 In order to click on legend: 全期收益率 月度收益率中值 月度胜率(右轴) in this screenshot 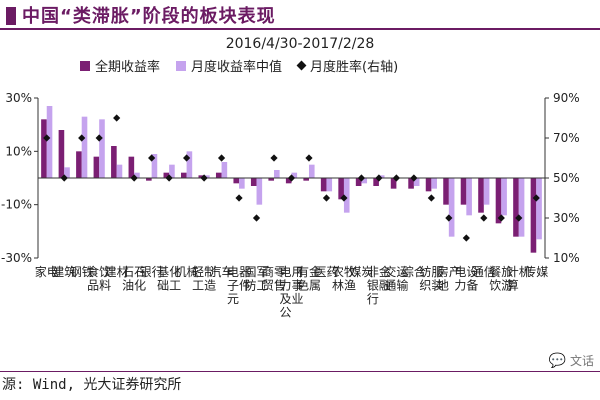, I will do `click(239, 65)`.